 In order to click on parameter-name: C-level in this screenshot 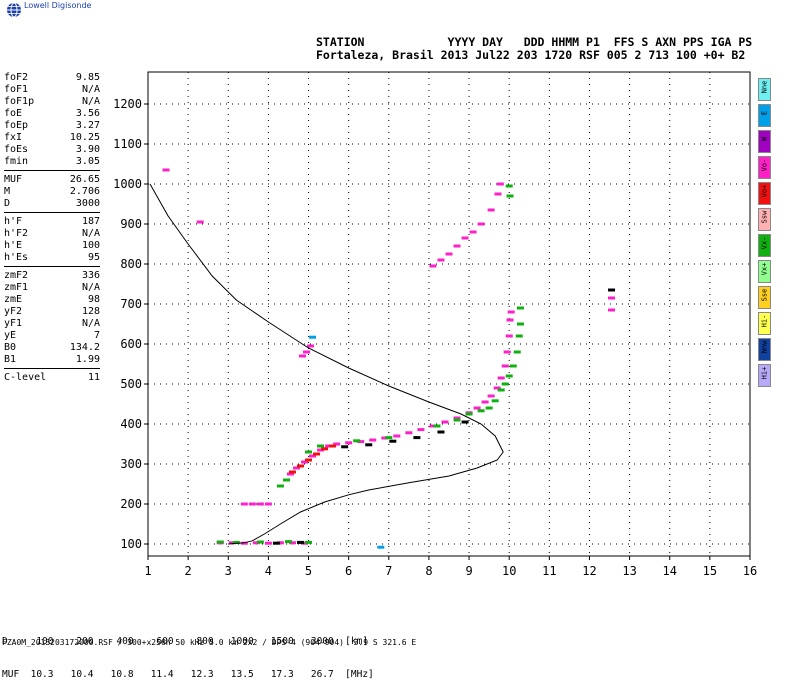, I will do `click(25, 377)`.